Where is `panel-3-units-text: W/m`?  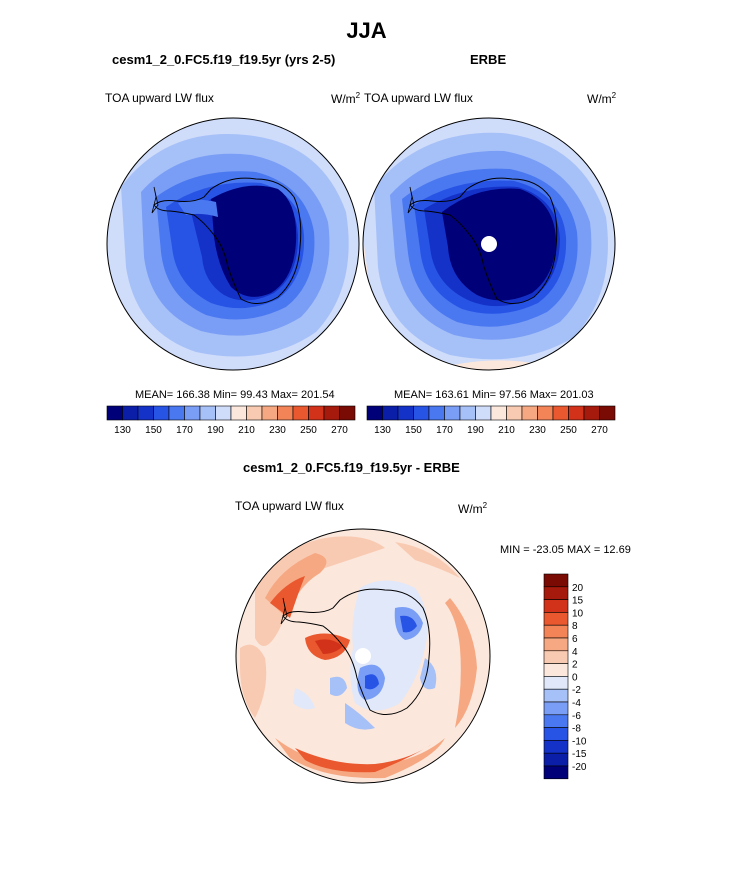 panel-3-units-text: W/m is located at coordinates (470, 509).